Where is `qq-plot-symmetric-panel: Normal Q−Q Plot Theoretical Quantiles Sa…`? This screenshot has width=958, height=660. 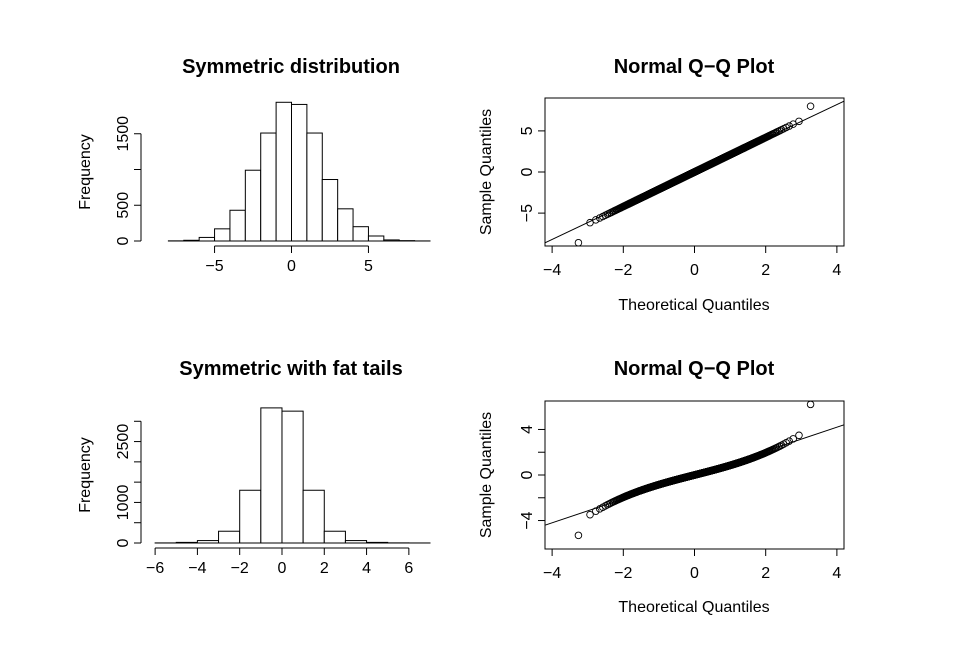
qq-plot-symmetric-panel: Normal Q−Q Plot Theoretical Quantiles Sa… is located at coordinates (661, 185).